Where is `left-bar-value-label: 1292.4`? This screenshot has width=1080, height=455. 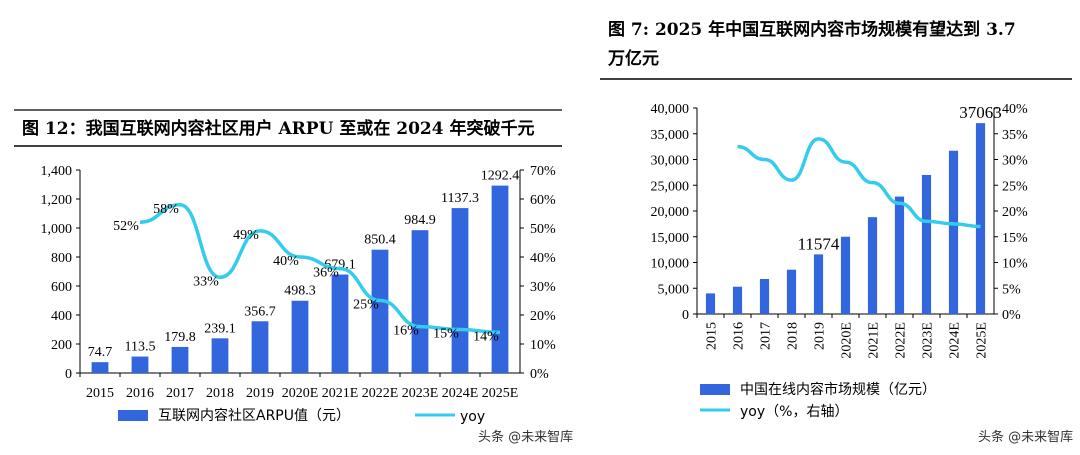 left-bar-value-label: 1292.4 is located at coordinates (500, 176).